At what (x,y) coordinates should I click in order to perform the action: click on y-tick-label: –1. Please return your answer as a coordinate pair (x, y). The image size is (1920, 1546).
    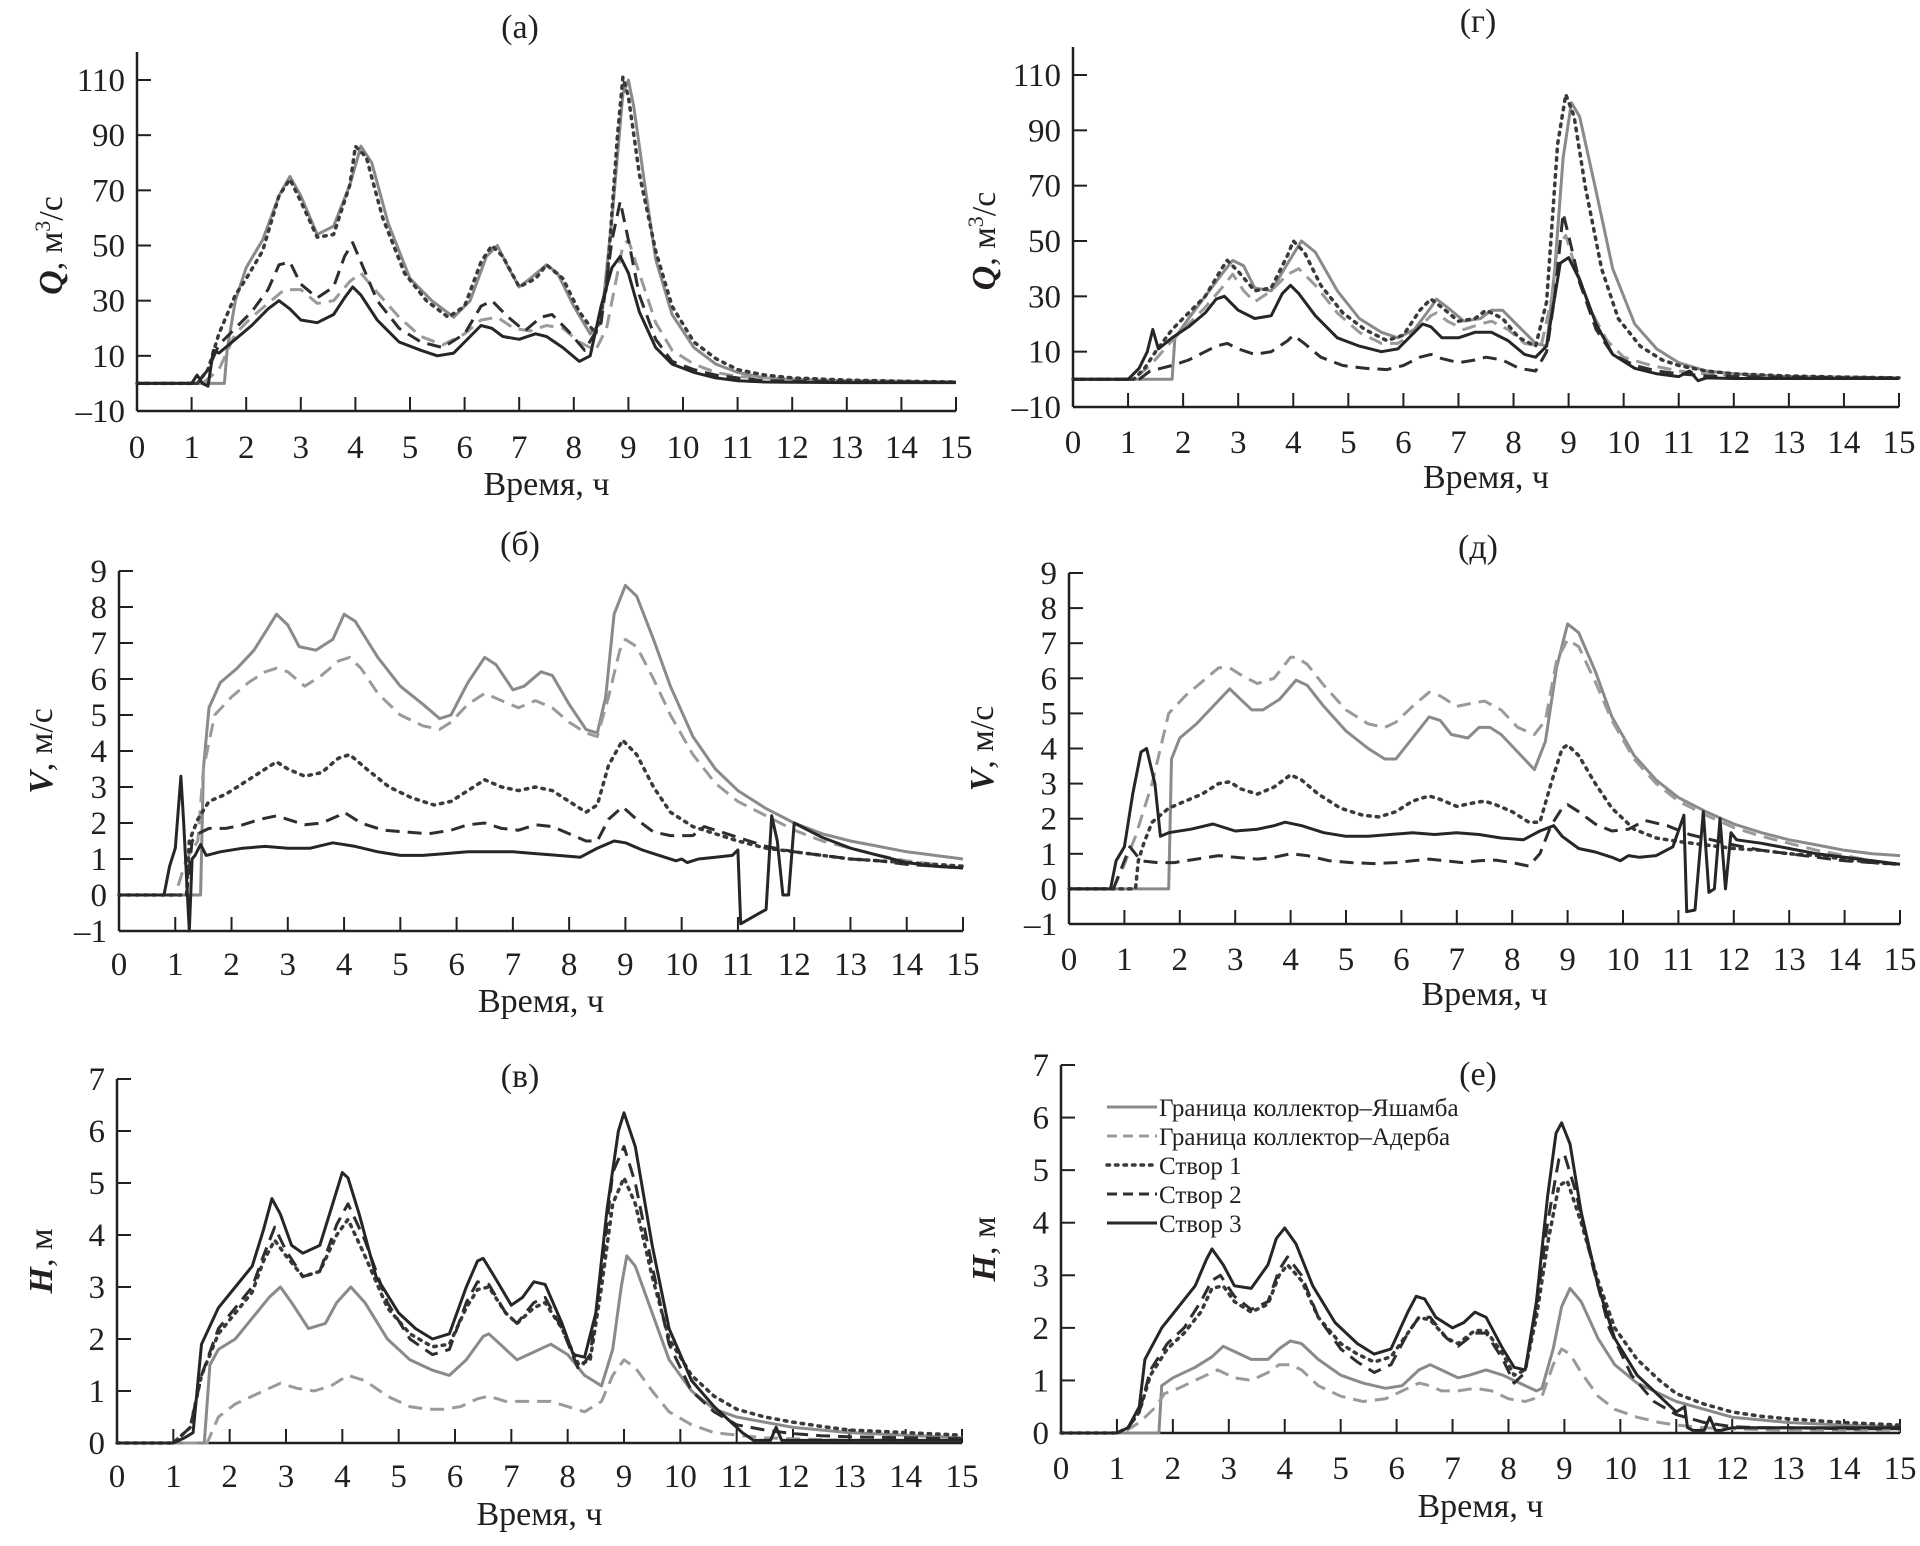
    Looking at the image, I should click on (1040, 925).